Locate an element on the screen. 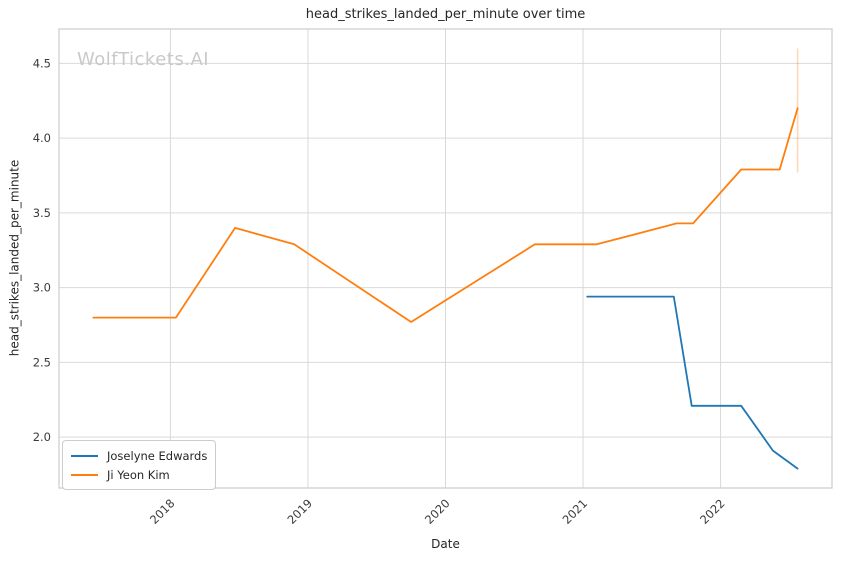 The image size is (844, 561). y-tick-label-4.0: 4.0 is located at coordinates (42, 138).